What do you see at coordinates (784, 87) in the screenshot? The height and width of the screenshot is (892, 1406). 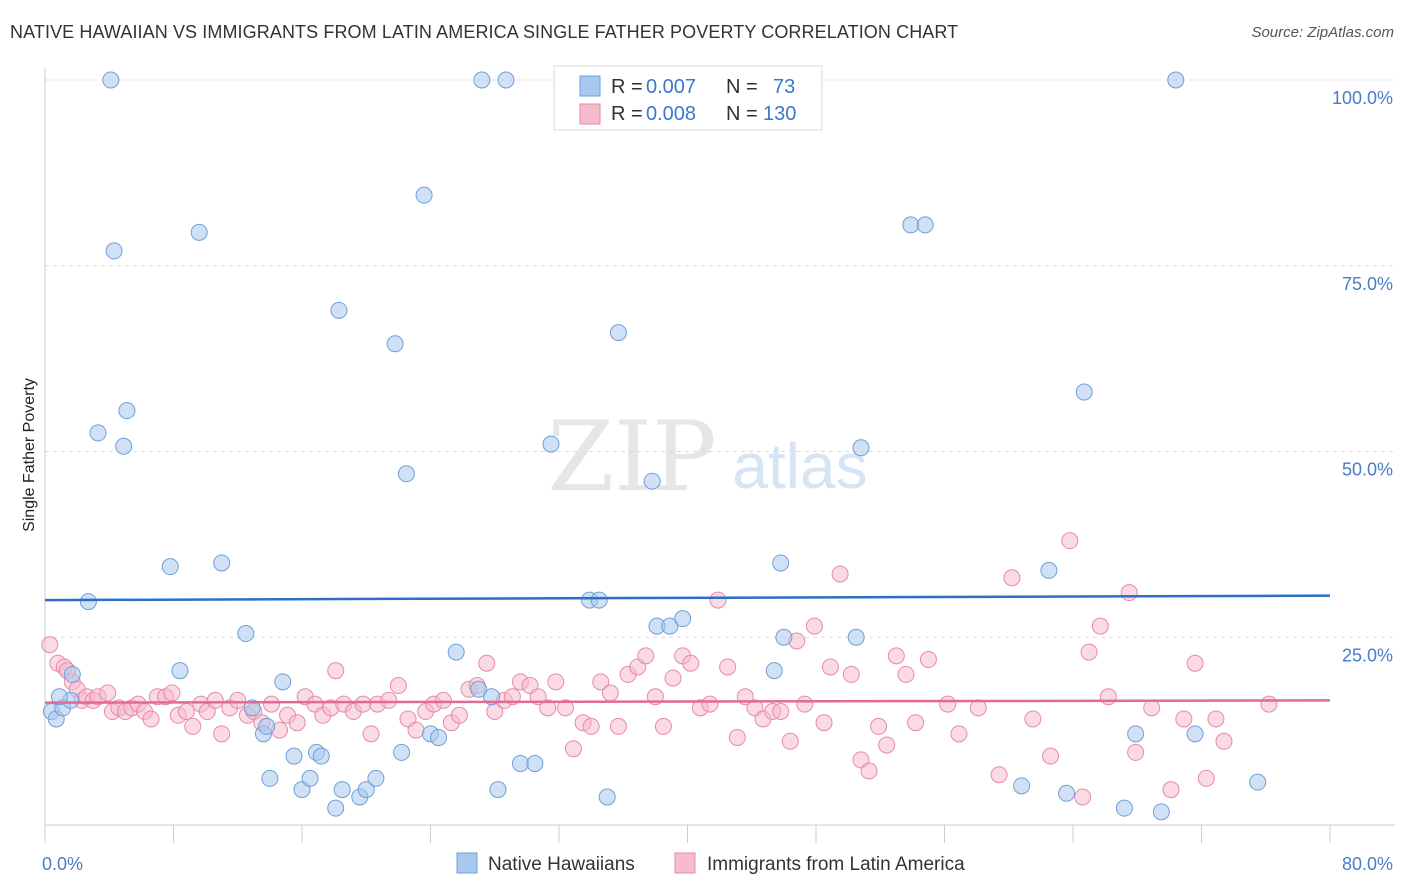 I see `legend-n-value-1: 73` at bounding box center [784, 87].